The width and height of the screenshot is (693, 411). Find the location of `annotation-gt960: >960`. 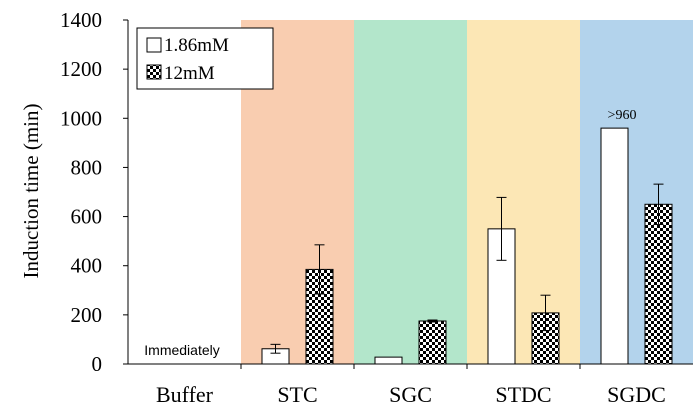

annotation-gt960: >960 is located at coordinates (622, 115).